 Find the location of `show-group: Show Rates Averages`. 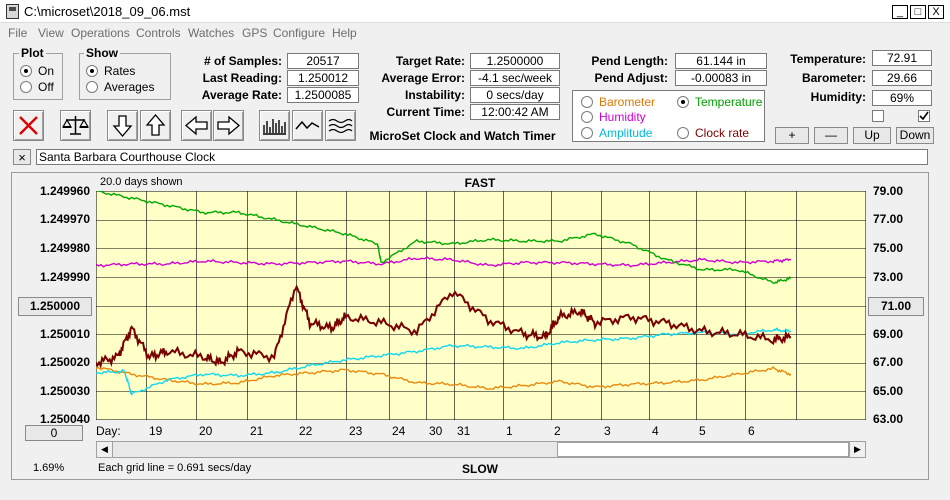

show-group: Show Rates Averages is located at coordinates (125, 73).